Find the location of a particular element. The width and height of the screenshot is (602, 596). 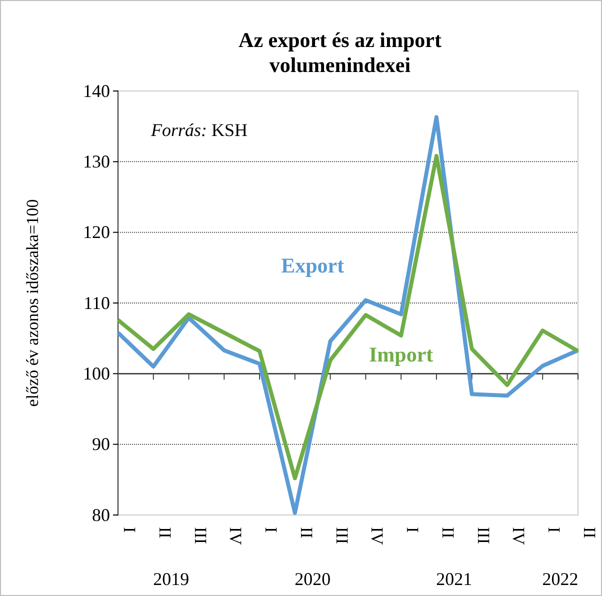

y-tick-label: 120 is located at coordinates (96, 232).